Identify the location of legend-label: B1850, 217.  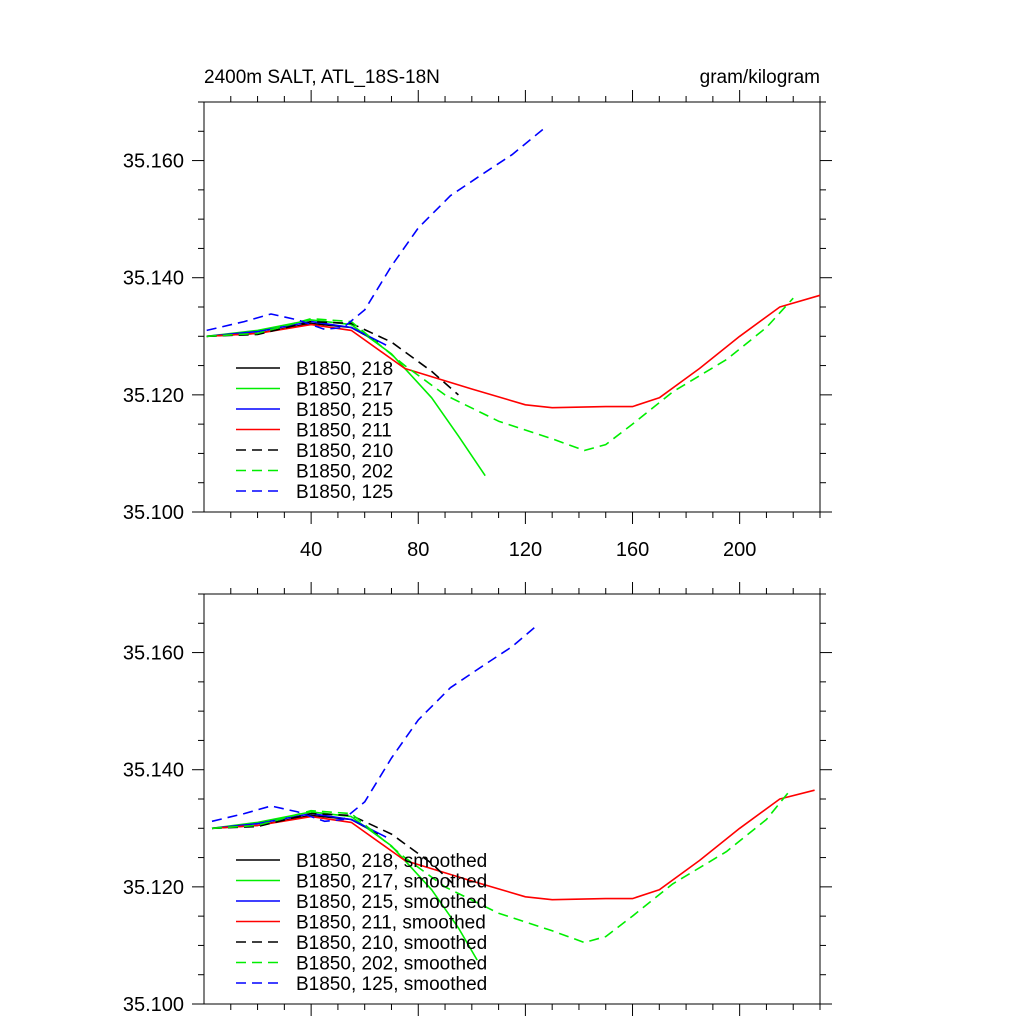
(344, 390).